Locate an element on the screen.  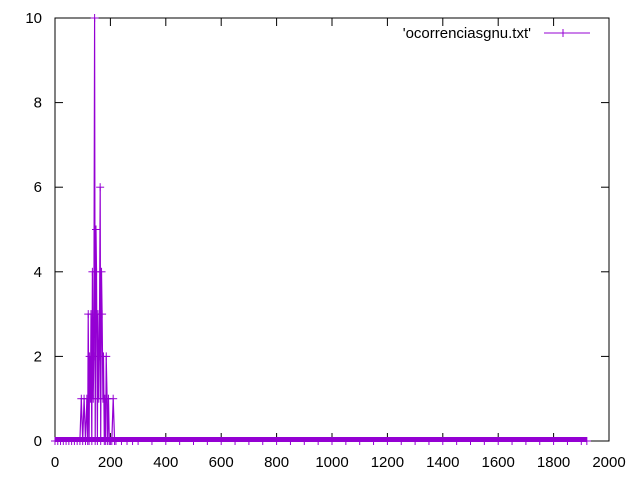
x-tick-label: 1400 is located at coordinates (442, 462).